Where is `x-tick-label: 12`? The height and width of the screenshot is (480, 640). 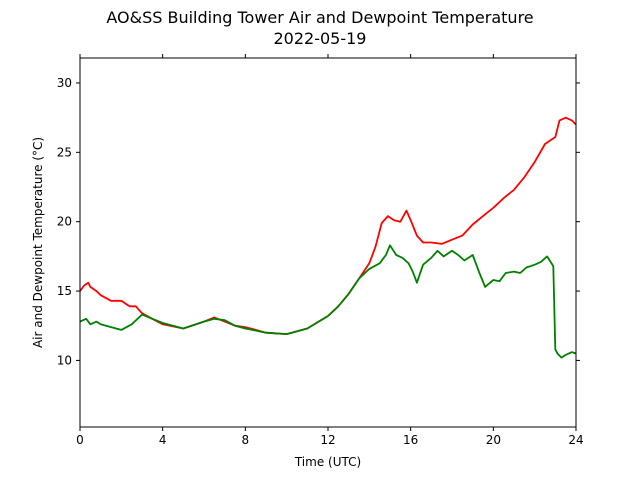
x-tick-label: 12 is located at coordinates (327, 440).